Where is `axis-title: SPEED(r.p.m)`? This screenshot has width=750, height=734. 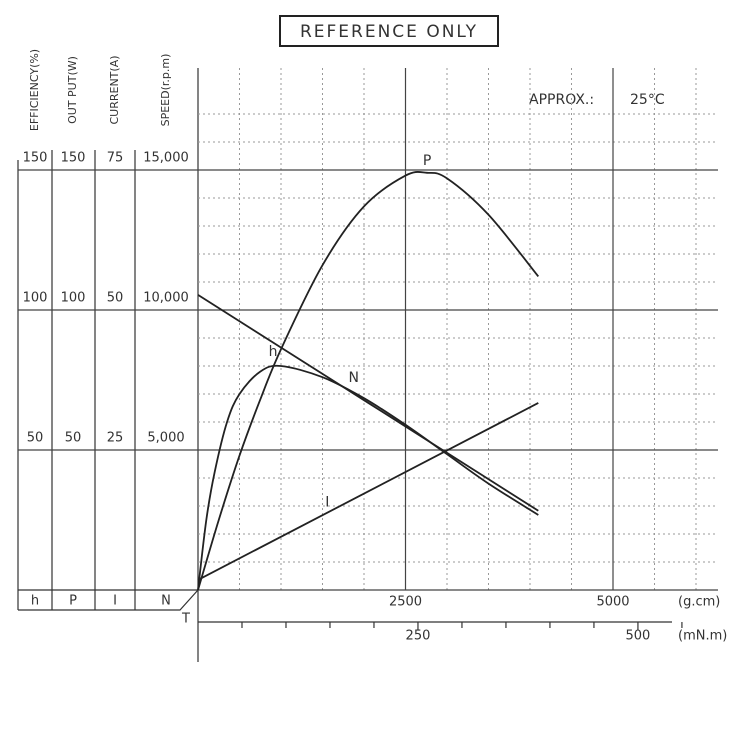 axis-title: SPEED(r.p.m) is located at coordinates (165, 90).